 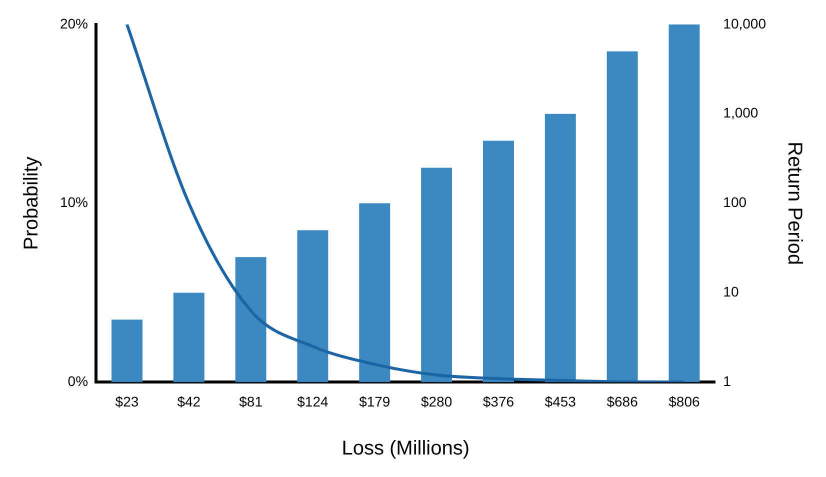 I want to click on y2-axis-title: Return Period, so click(x=794, y=204).